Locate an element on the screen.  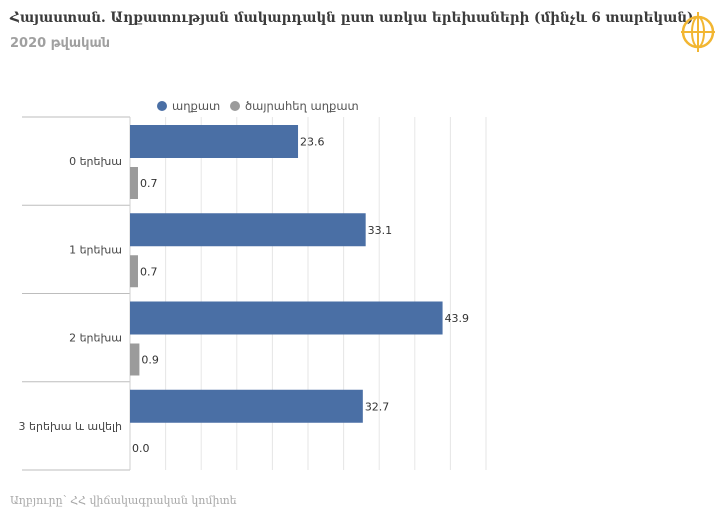
data-label: 32.7 is located at coordinates (377, 406).